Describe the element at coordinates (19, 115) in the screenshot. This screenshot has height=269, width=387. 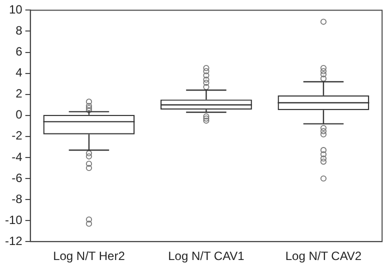
I see `y-tick-label: 0` at that location.